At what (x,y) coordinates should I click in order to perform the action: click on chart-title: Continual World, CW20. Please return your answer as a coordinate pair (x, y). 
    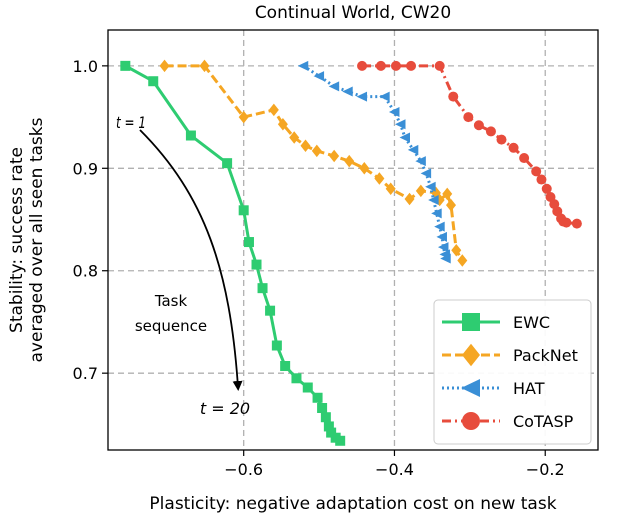
    Looking at the image, I should click on (353, 13).